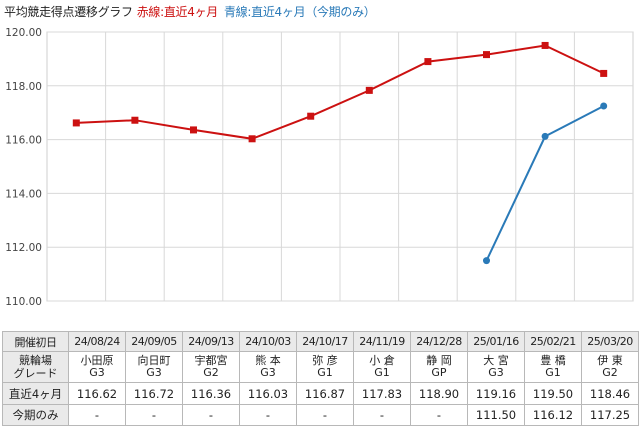  I want to click on recent-score-cell: 116.03, so click(268, 393).